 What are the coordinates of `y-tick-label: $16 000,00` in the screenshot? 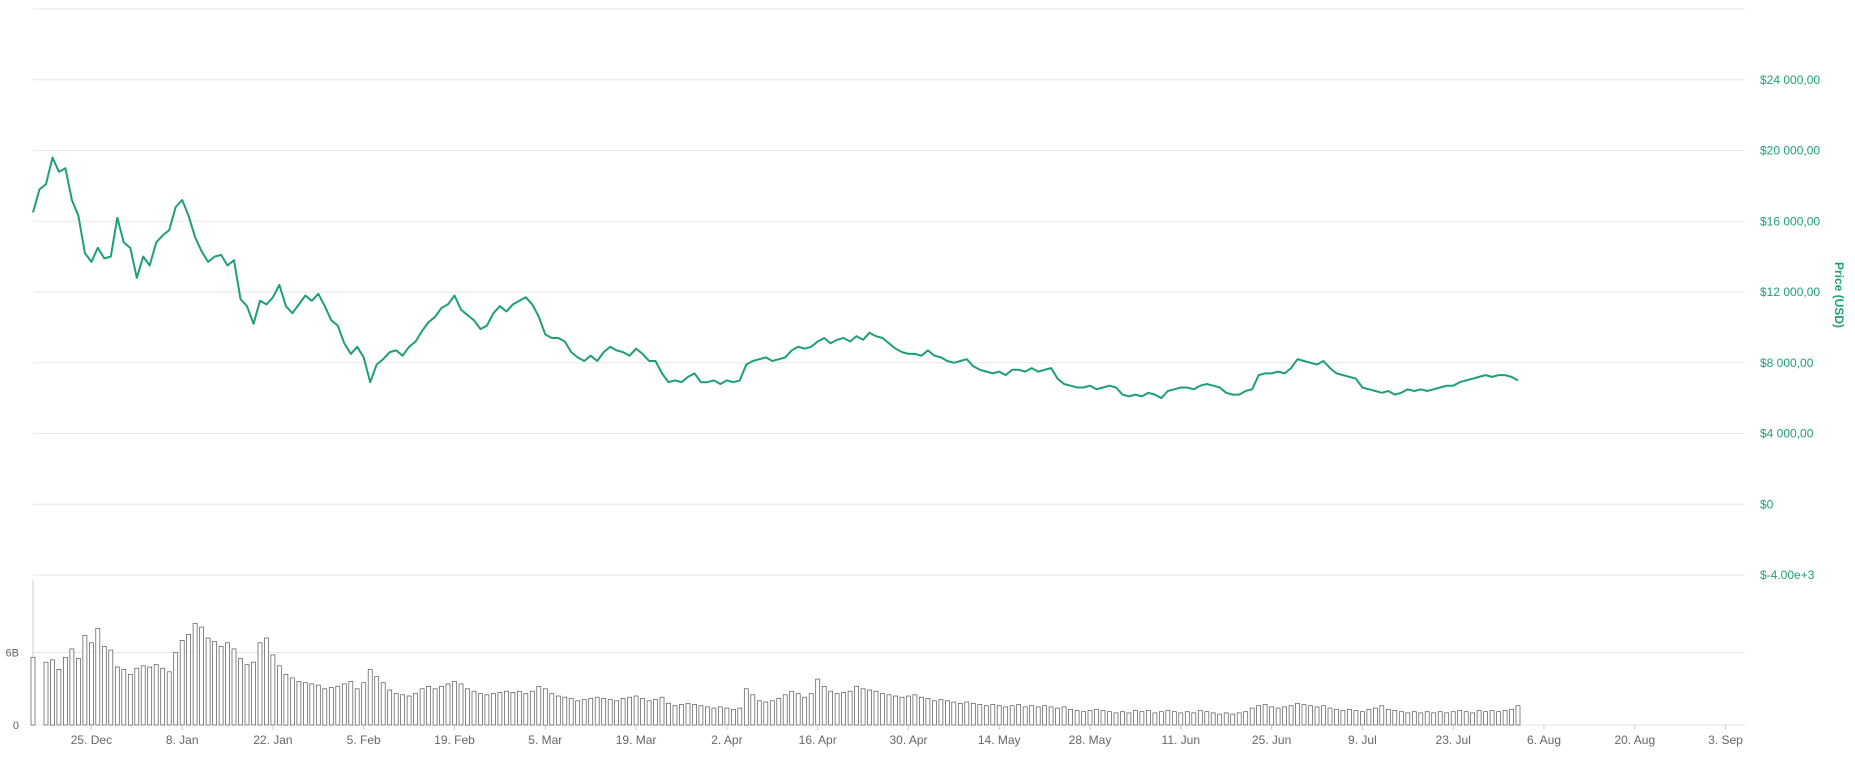 It's located at (1790, 221).